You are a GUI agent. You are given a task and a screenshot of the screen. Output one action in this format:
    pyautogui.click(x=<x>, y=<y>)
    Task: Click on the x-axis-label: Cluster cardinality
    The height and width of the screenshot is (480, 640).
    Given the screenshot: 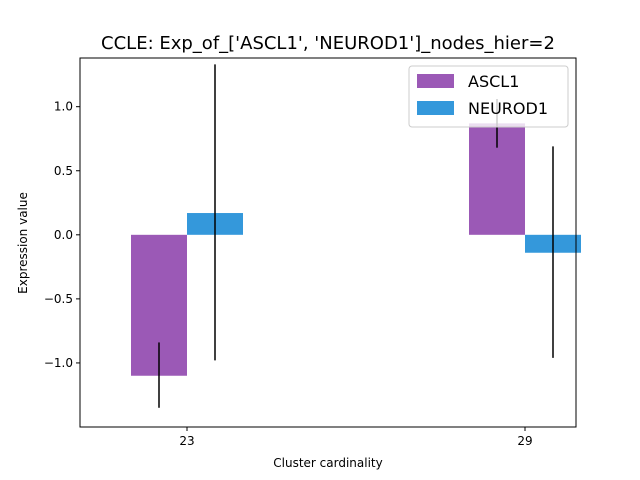 What is the action you would take?
    pyautogui.click(x=327, y=463)
    